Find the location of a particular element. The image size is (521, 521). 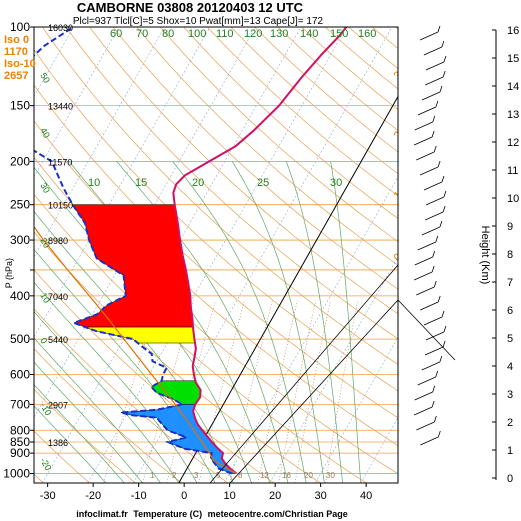

footer-right: meteocentre.com/Christian Page is located at coordinates (278, 514).